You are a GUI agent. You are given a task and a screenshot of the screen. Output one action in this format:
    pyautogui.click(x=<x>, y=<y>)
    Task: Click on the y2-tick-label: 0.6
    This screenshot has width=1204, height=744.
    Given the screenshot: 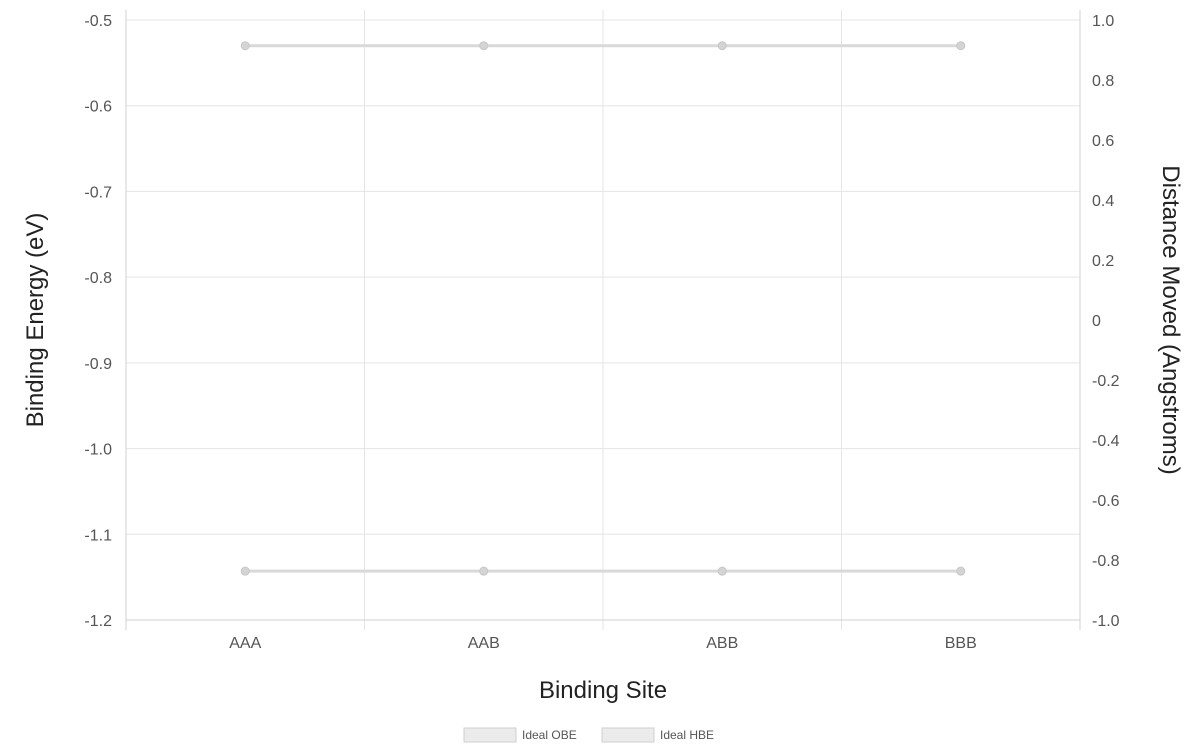 What is the action you would take?
    pyautogui.click(x=1103, y=141)
    